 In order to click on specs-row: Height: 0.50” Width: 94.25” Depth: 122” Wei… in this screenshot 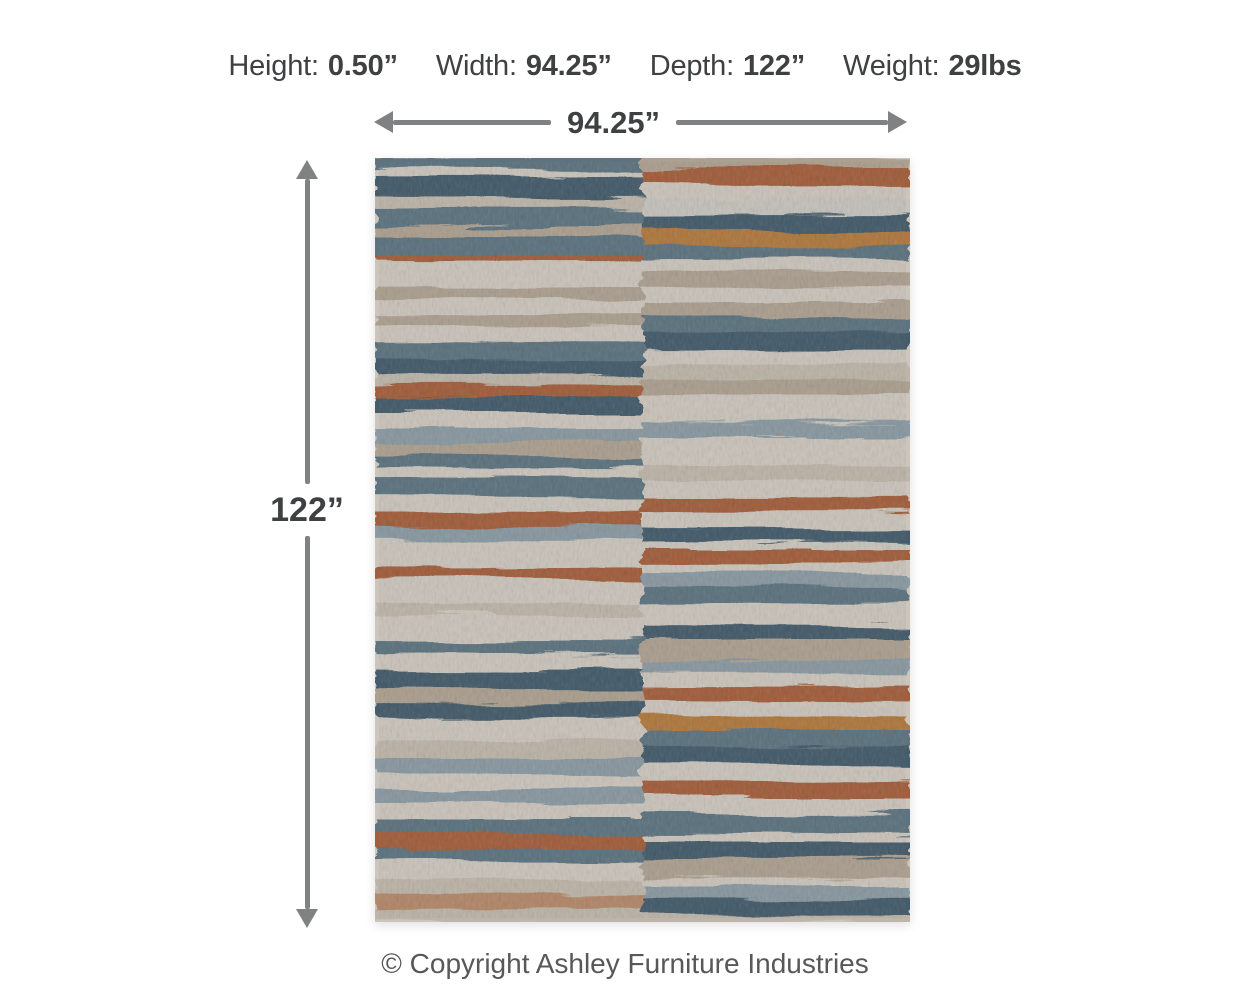, I will do `click(625, 66)`.